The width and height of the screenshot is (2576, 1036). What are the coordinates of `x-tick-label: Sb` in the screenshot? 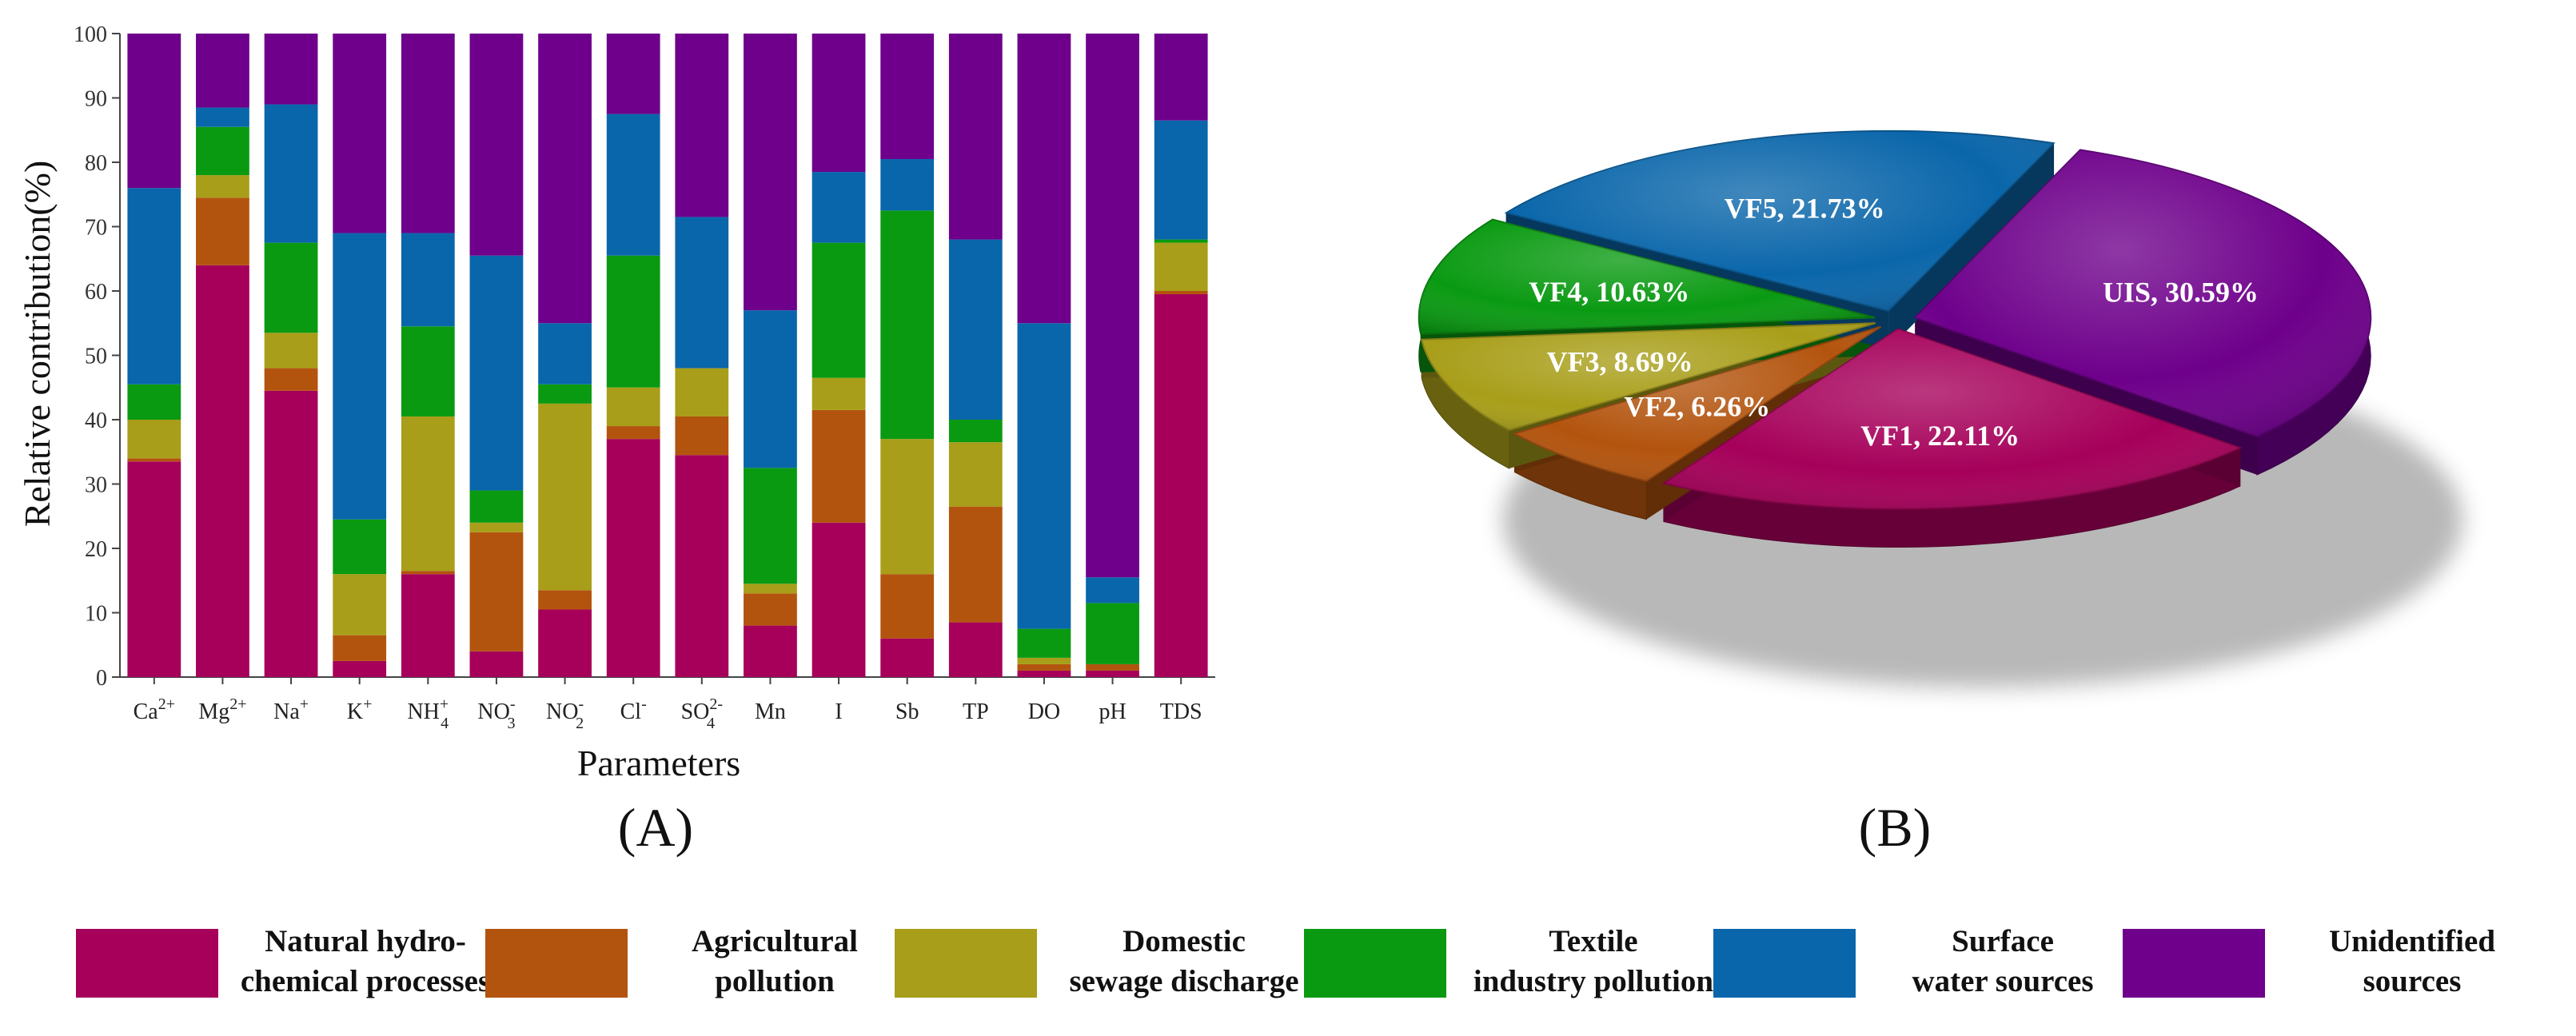 It's located at (907, 711).